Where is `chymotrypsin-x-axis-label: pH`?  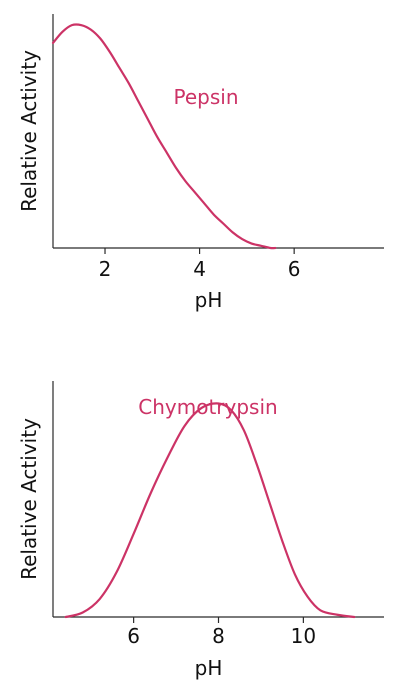
chymotrypsin-x-axis-label: pH is located at coordinates (209, 668).